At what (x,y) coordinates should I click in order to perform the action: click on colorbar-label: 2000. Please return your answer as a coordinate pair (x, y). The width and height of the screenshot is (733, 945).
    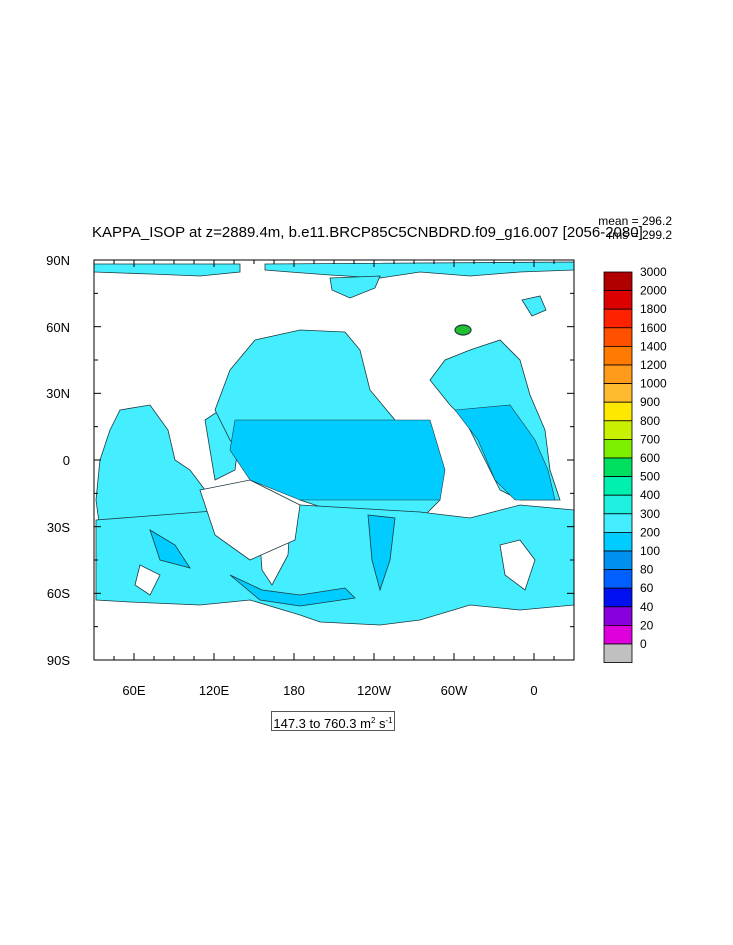
    Looking at the image, I should click on (653, 291).